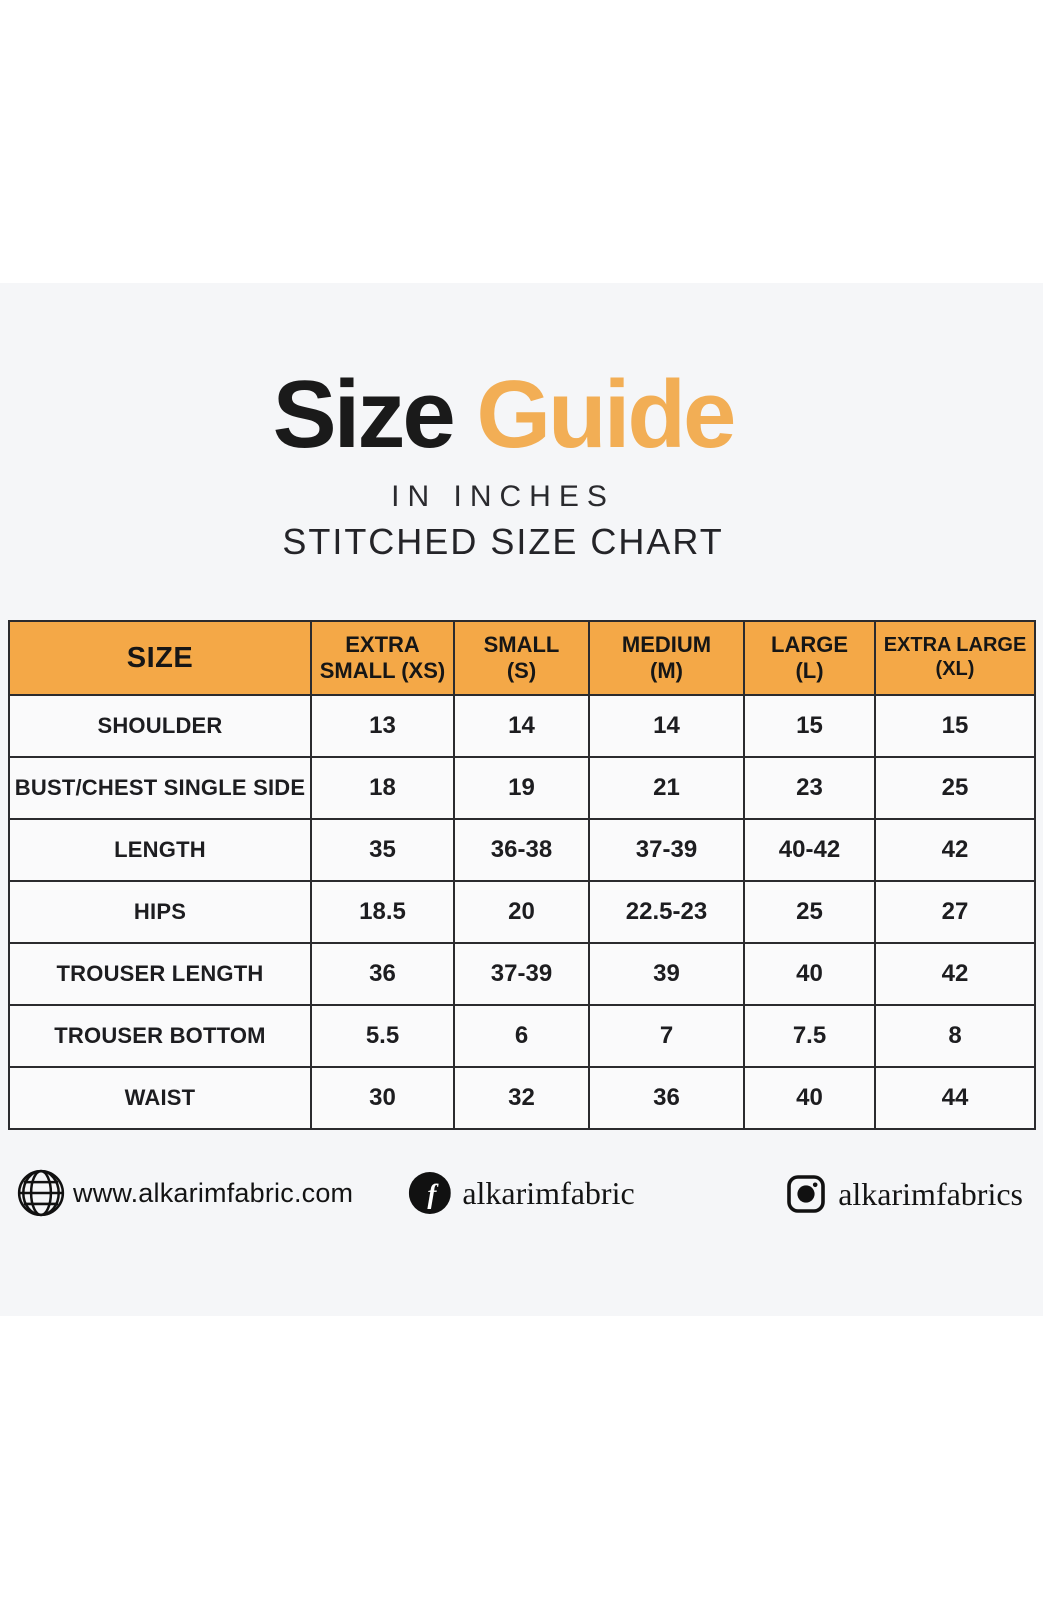 The height and width of the screenshot is (1600, 1043). What do you see at coordinates (160, 974) in the screenshot?
I see `row-label-cell: TROUSER LENGTH` at bounding box center [160, 974].